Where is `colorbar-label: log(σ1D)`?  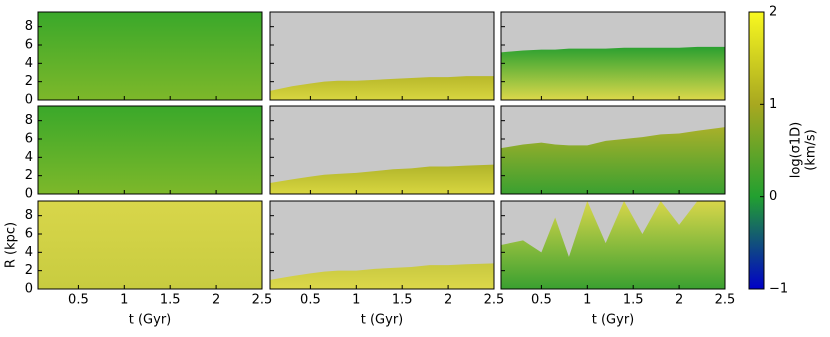
colorbar-label: log(σ1D) is located at coordinates (796, 150).